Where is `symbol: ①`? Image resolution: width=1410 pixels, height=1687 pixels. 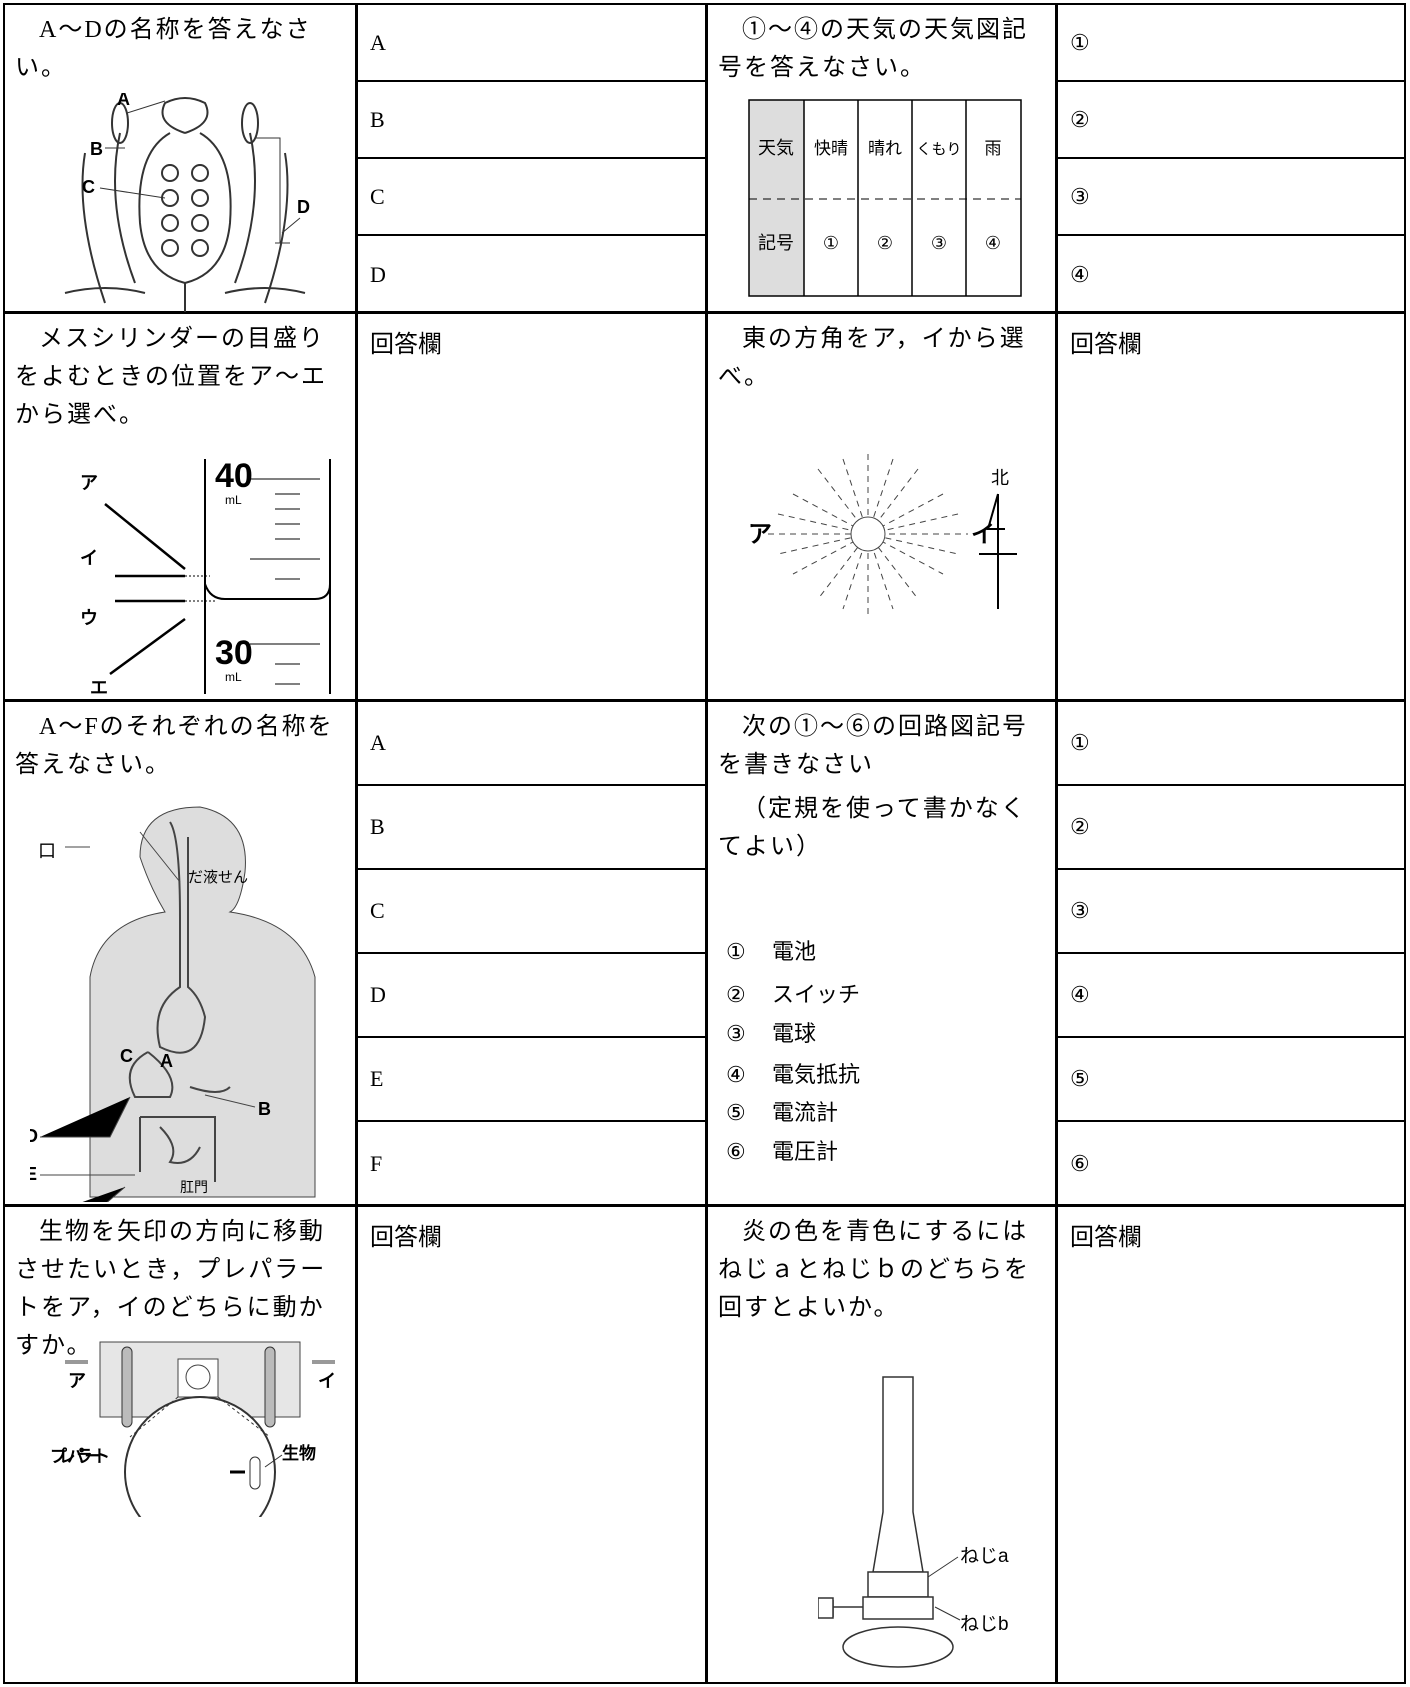 symbol: ① is located at coordinates (831, 243).